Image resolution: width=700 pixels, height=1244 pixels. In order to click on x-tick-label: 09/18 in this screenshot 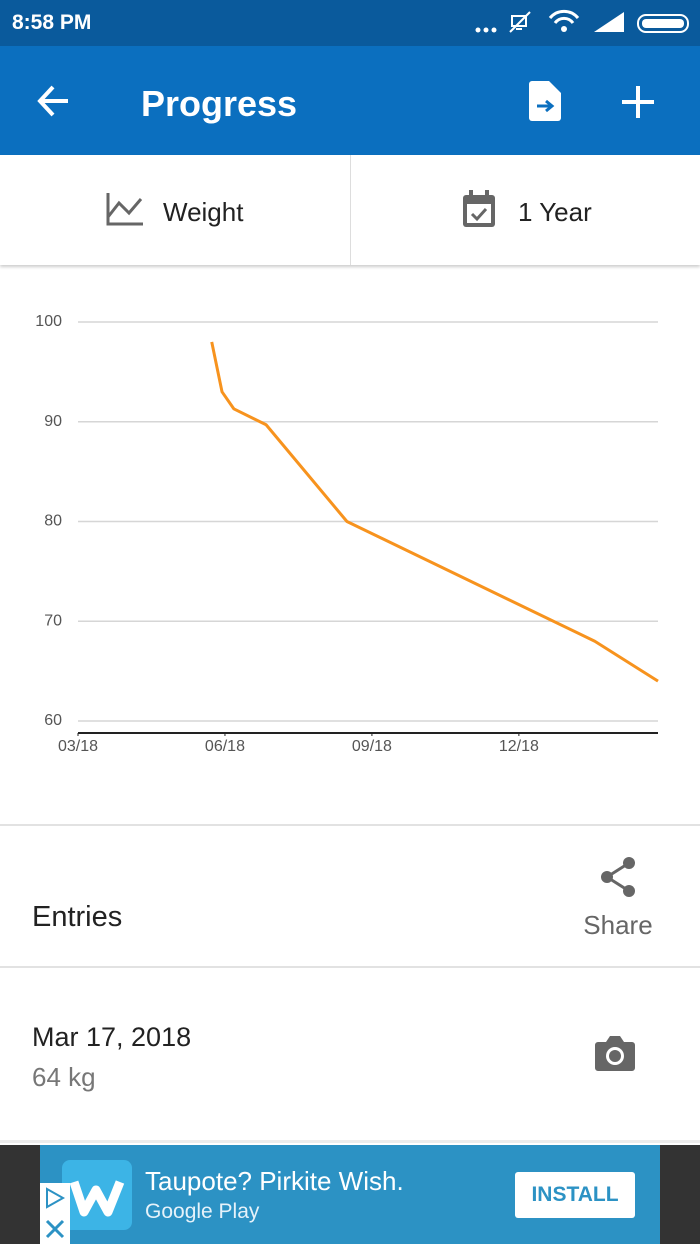, I will do `click(372, 746)`.